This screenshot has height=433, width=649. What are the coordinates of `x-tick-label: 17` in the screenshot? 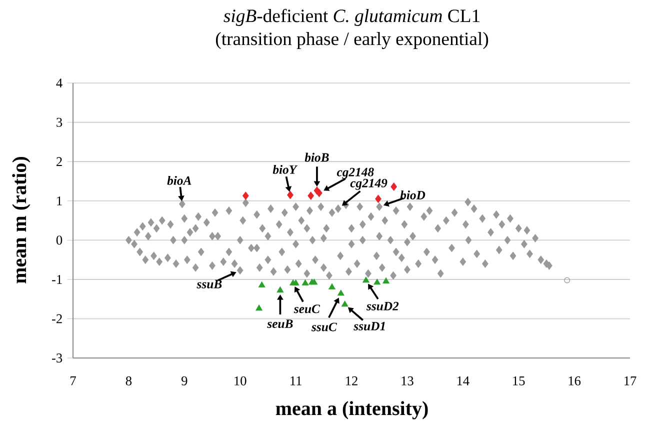 It's located at (630, 381).